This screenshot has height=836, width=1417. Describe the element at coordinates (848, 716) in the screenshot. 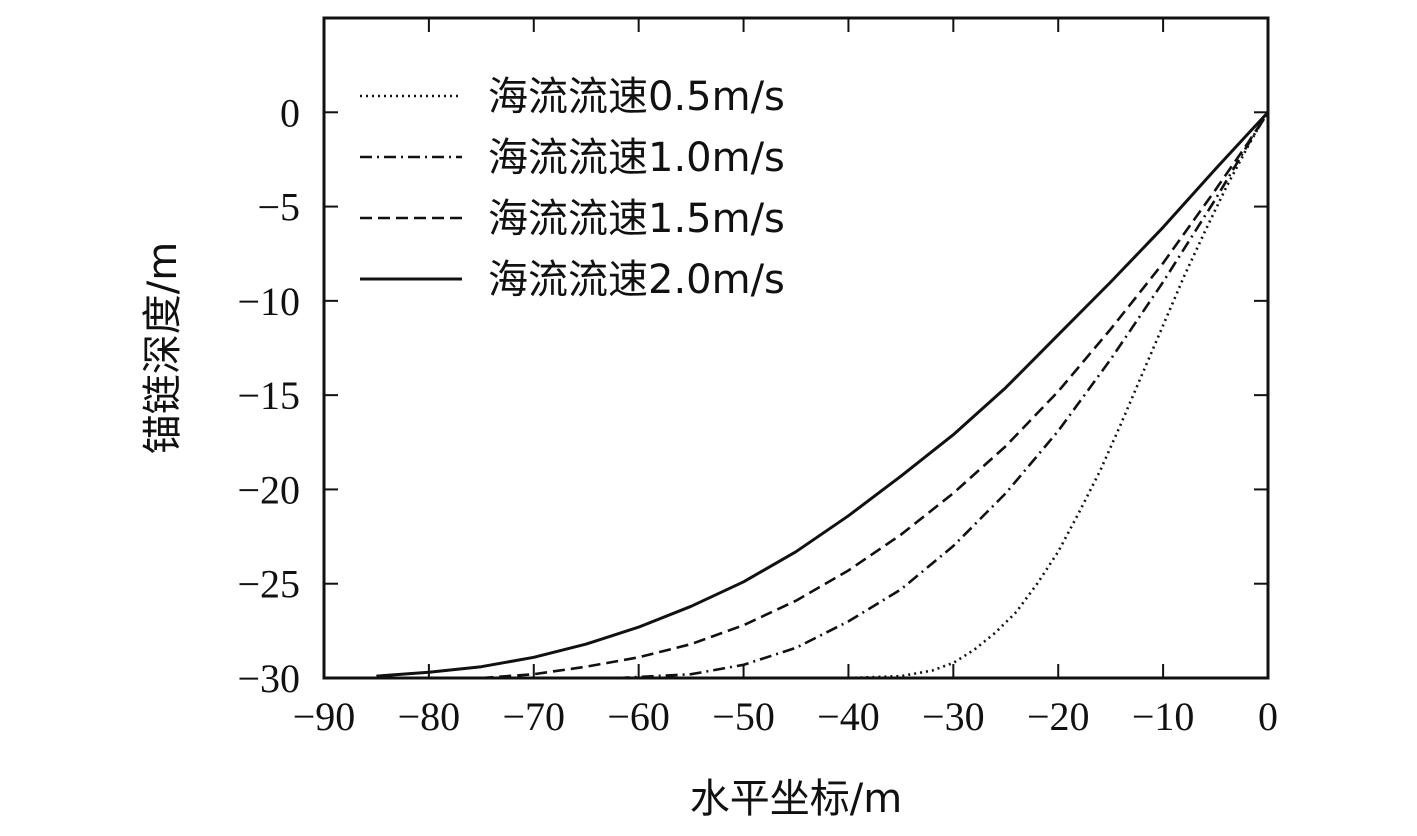

I see `x-tick-label: −40` at that location.